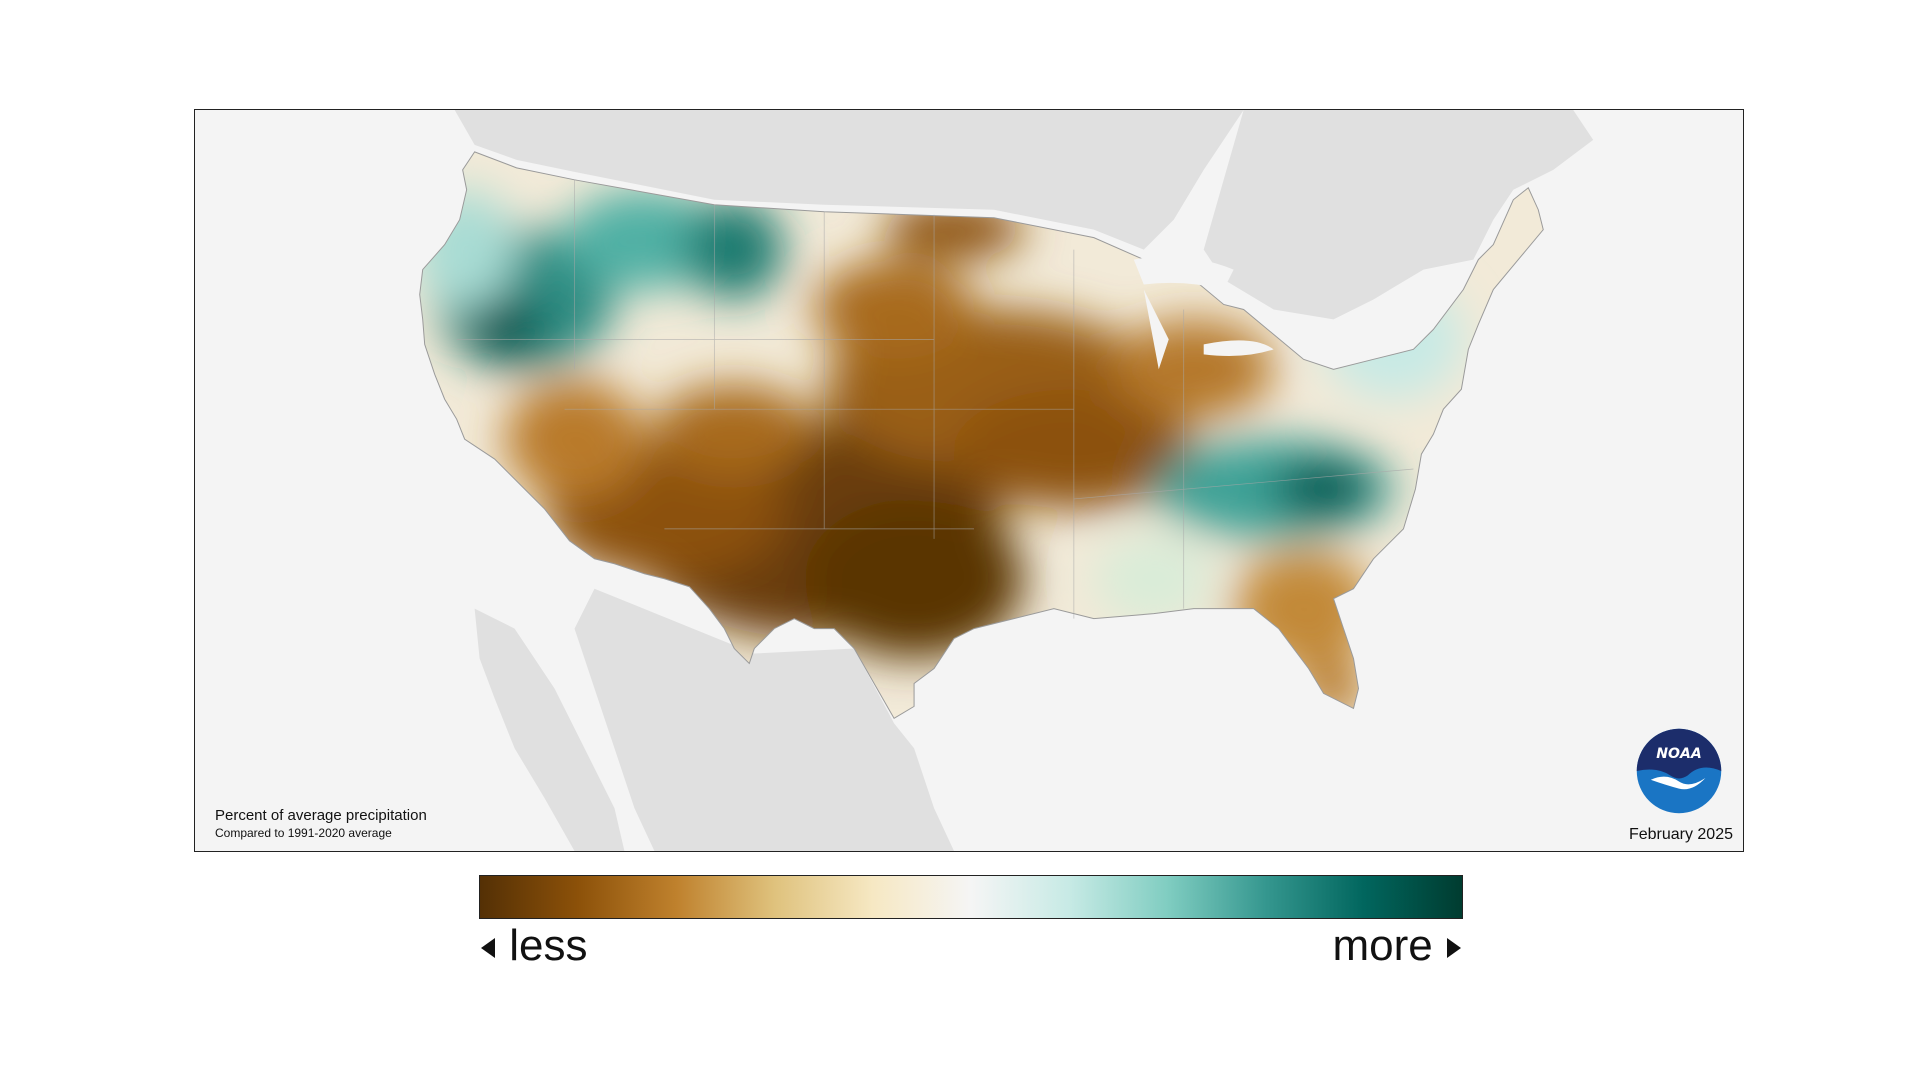  I want to click on mexico-landmass, so click(764, 719).